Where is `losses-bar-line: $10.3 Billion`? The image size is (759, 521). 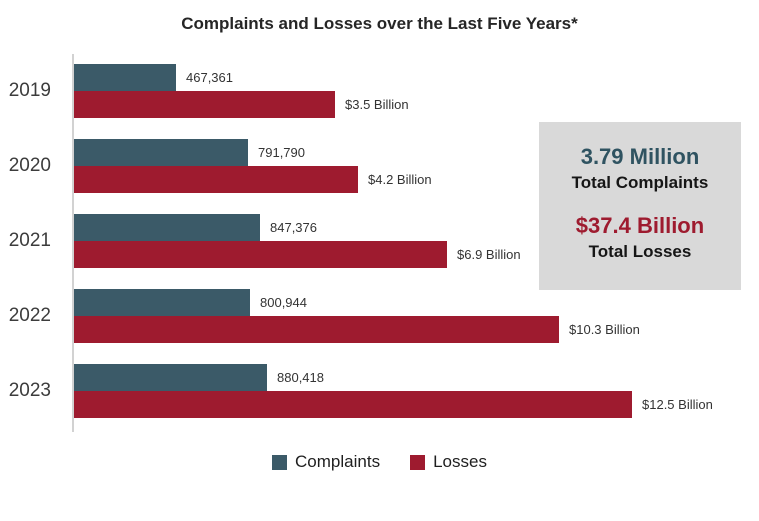 losses-bar-line: $10.3 Billion is located at coordinates (357, 329).